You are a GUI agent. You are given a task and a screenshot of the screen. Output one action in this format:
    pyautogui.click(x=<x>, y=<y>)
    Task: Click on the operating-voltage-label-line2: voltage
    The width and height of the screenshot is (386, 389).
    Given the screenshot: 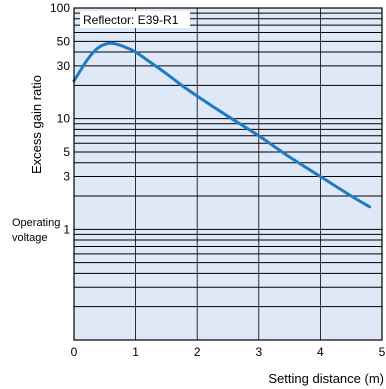 What is the action you would take?
    pyautogui.click(x=29, y=238)
    